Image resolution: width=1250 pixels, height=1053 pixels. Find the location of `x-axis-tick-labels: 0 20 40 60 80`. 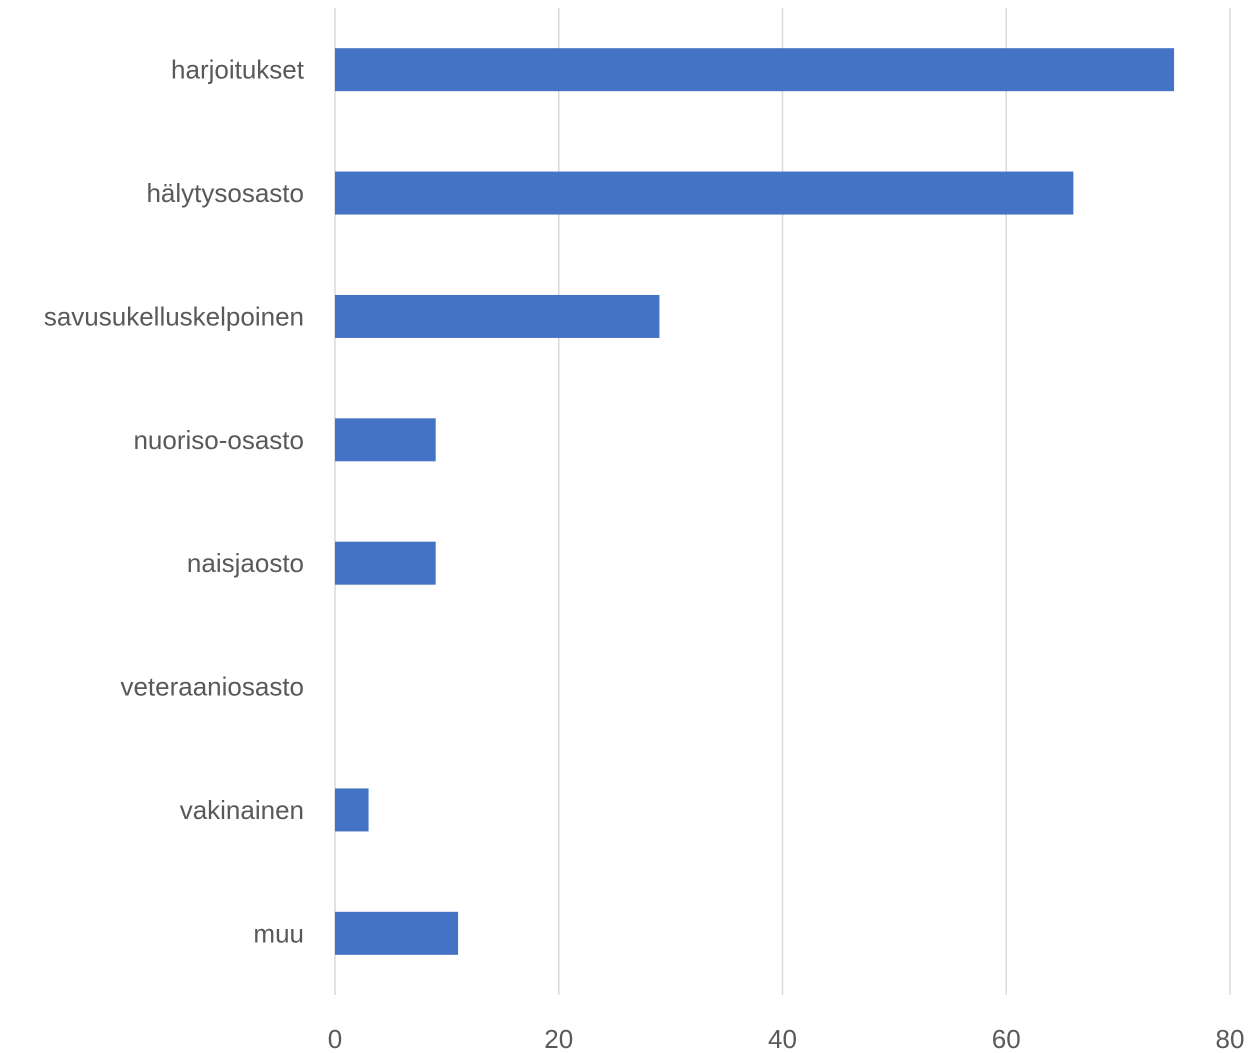

x-axis-tick-labels: 0 20 40 60 80 is located at coordinates (786, 1038).